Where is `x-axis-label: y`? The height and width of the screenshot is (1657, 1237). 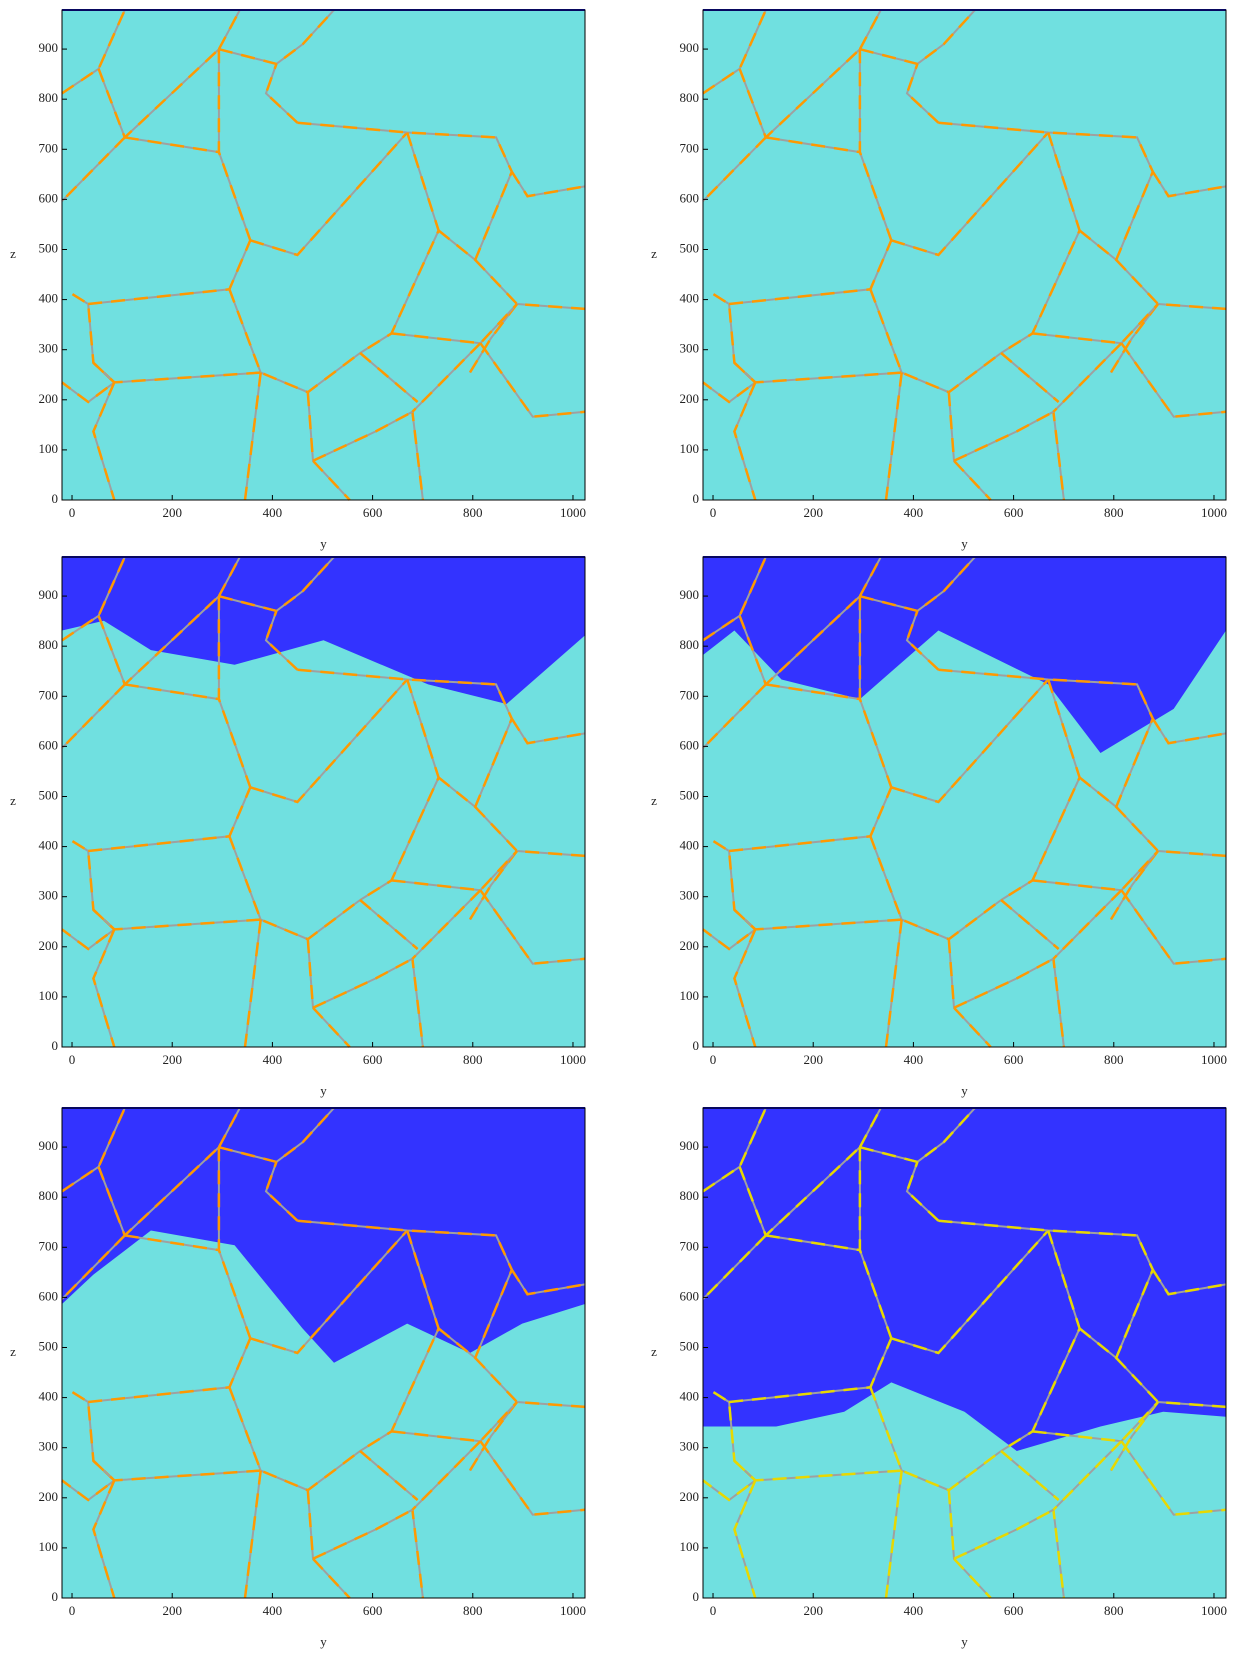 x-axis-label: y is located at coordinates (964, 543).